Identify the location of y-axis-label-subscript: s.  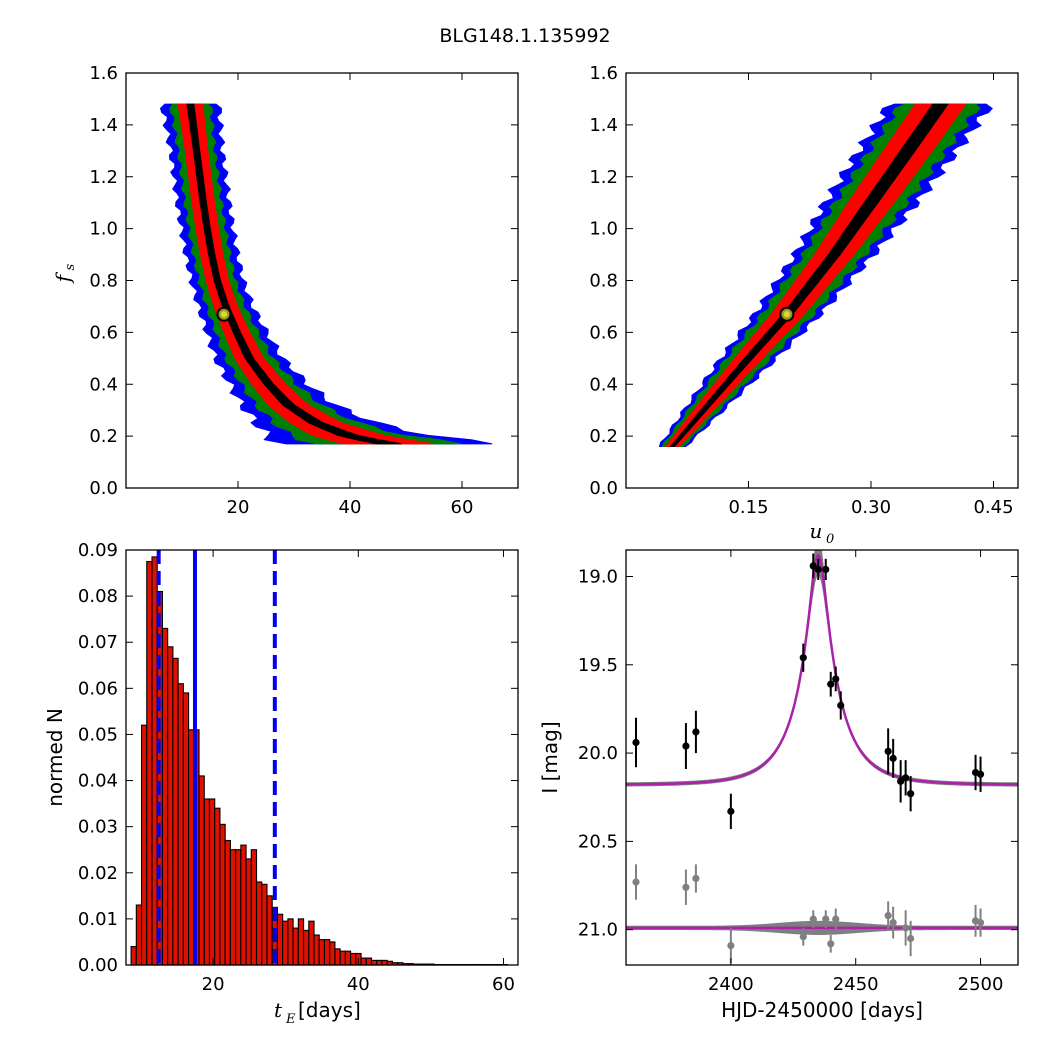
(70, 267).